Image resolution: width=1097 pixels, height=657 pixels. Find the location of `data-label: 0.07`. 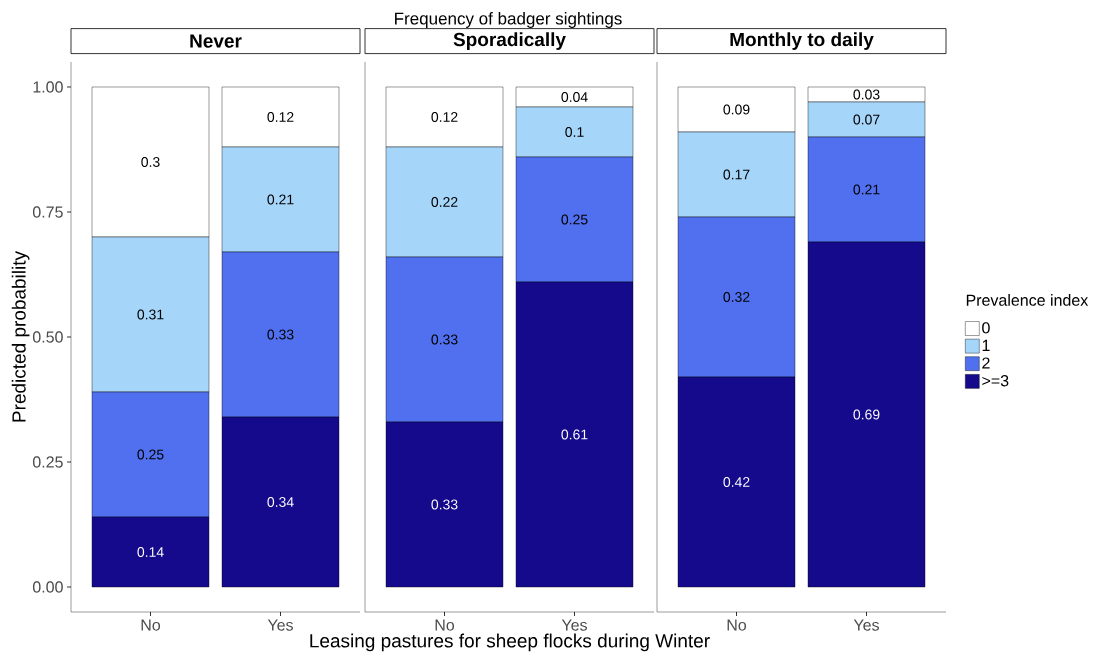

data-label: 0.07 is located at coordinates (866, 119).